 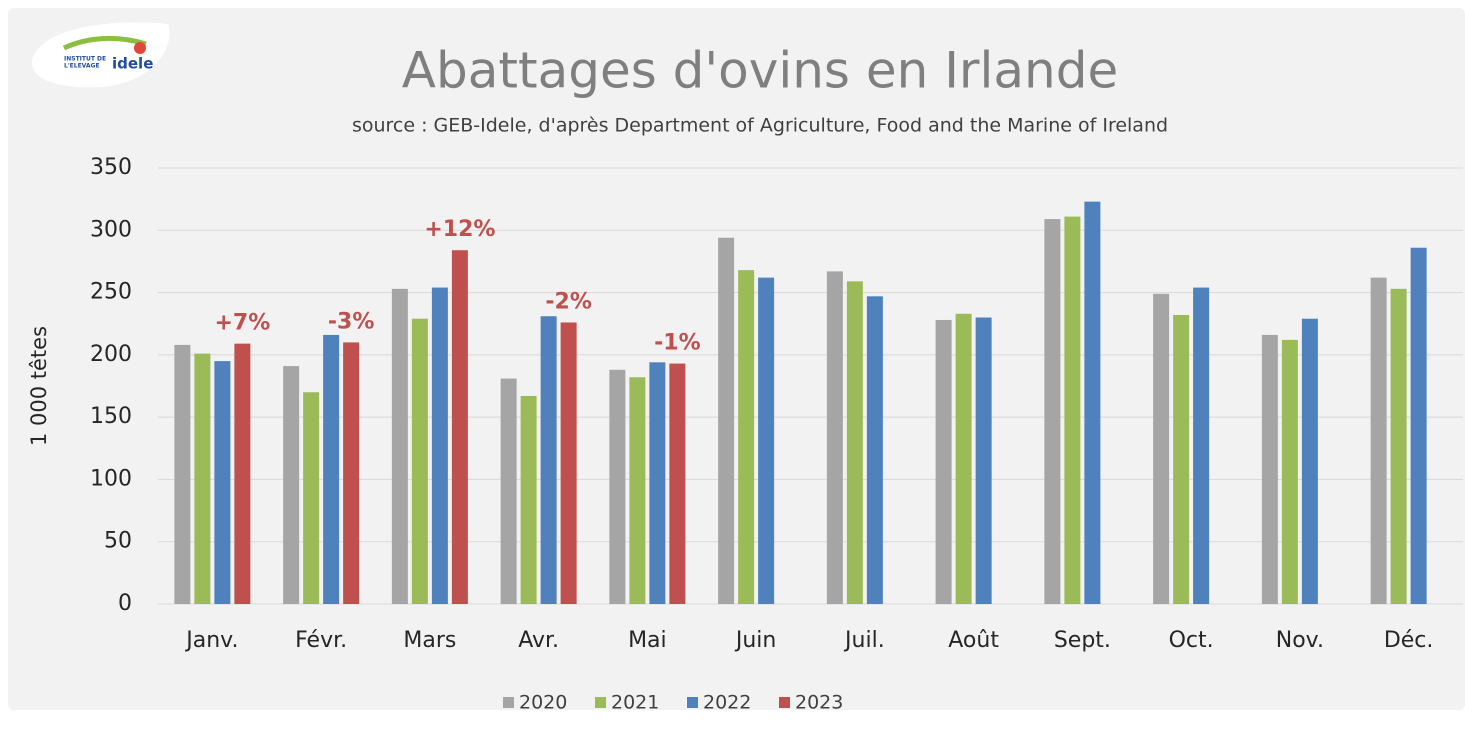 What do you see at coordinates (321, 640) in the screenshot?
I see `x-tick-label: Févr.` at bounding box center [321, 640].